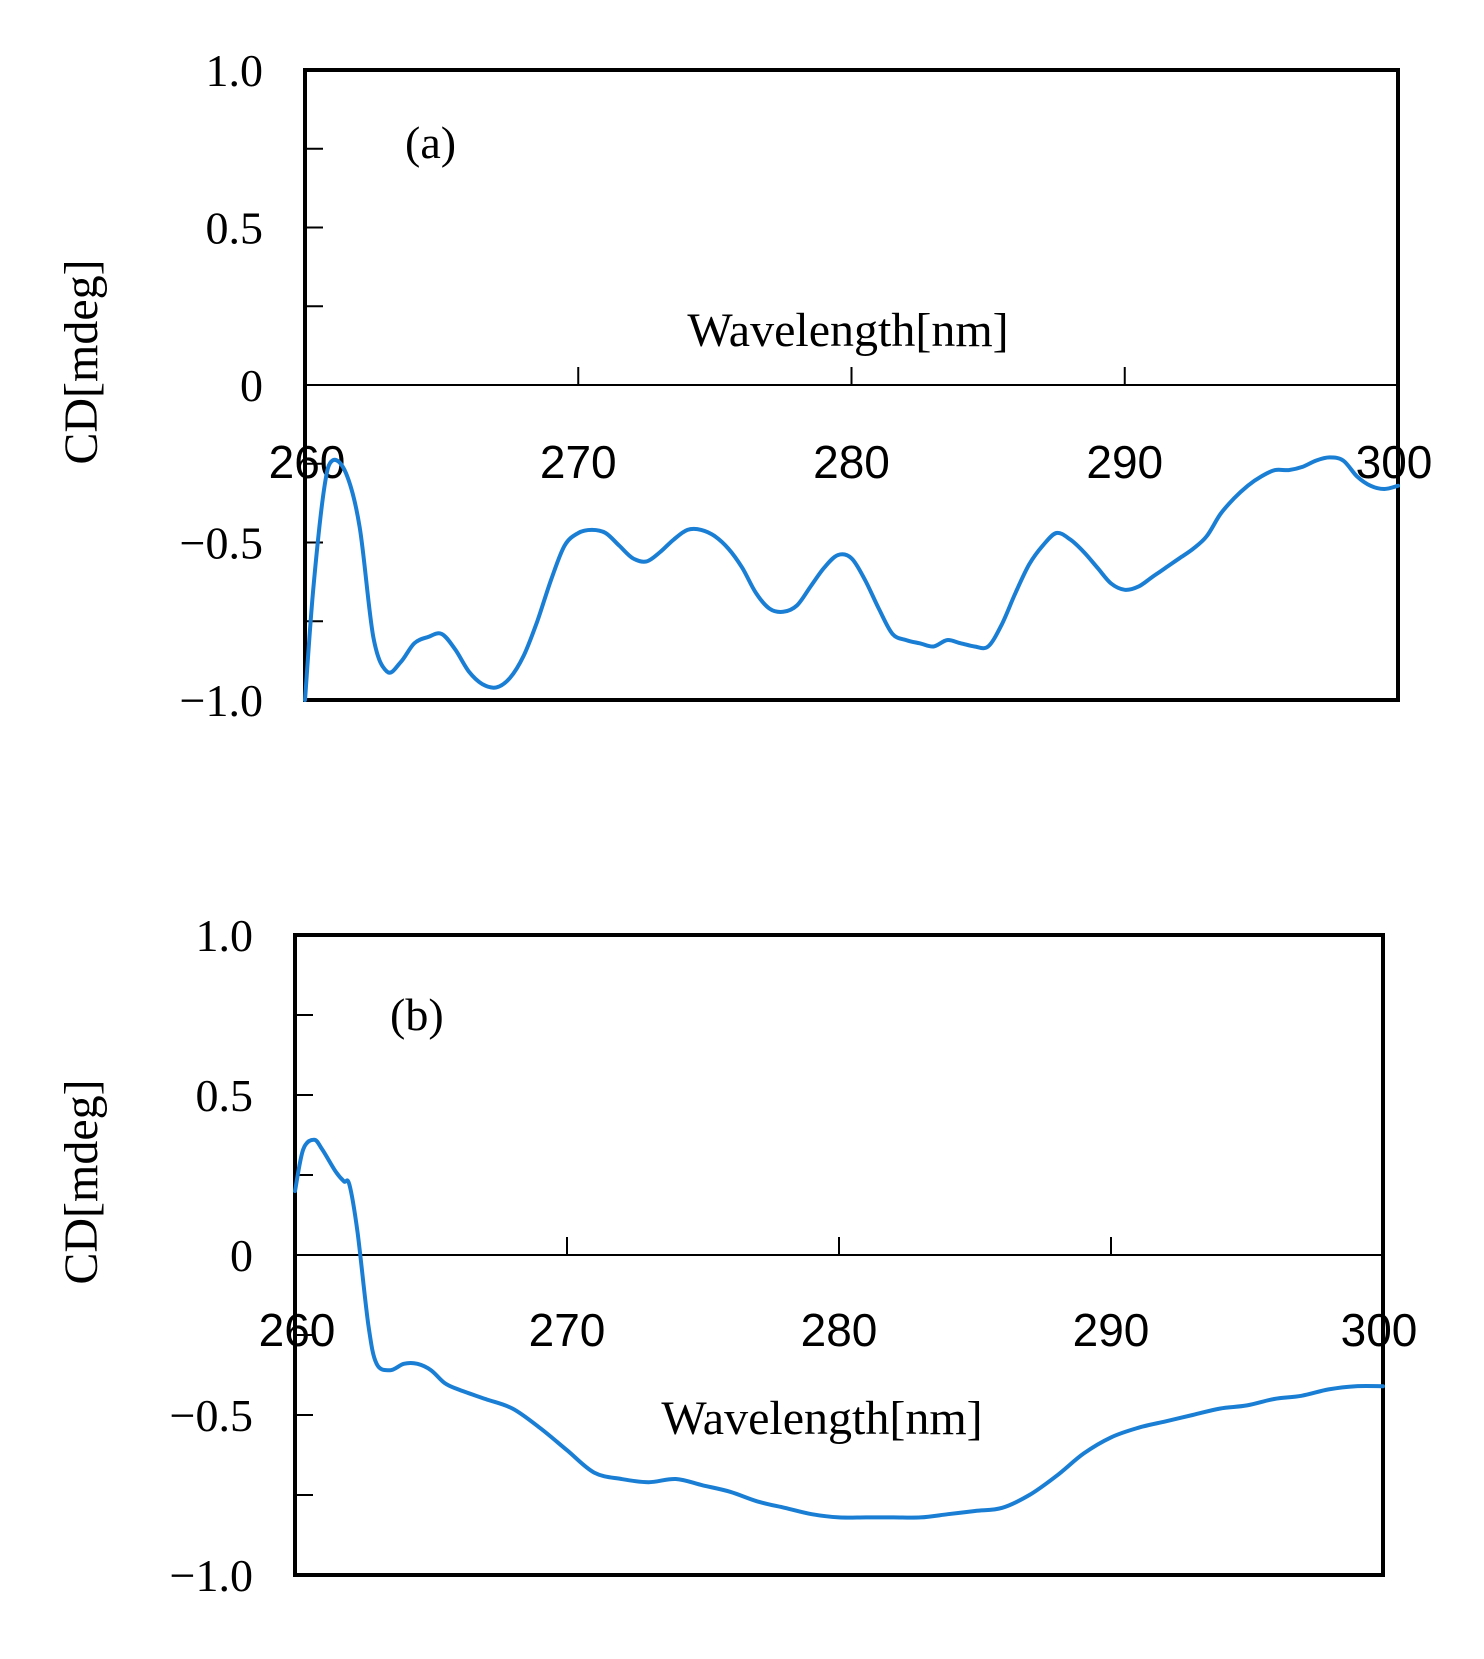 The image size is (1484, 1659). I want to click on x-tick-label-a: 280, so click(851, 462).